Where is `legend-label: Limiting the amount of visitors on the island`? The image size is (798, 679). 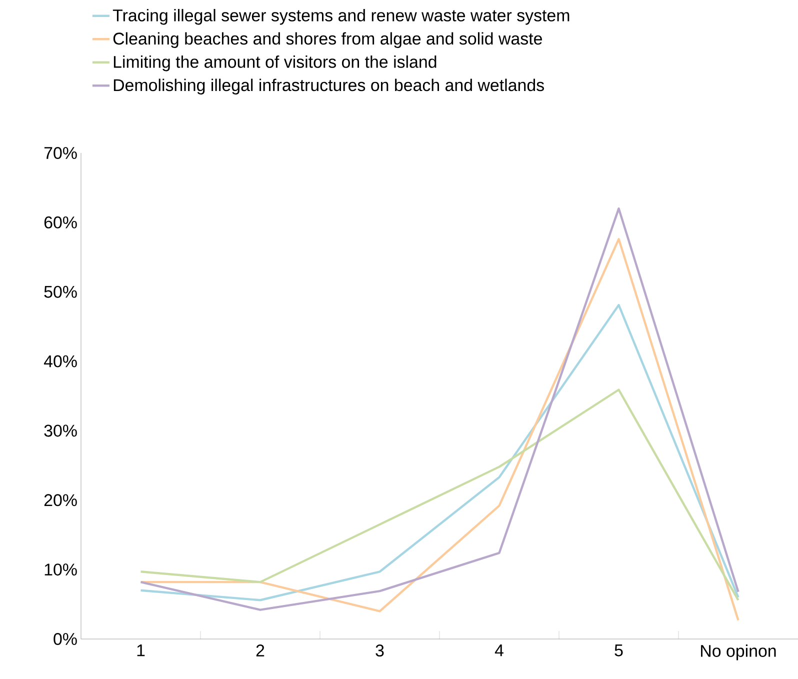 legend-label: Limiting the amount of visitors on the island is located at coordinates (275, 63).